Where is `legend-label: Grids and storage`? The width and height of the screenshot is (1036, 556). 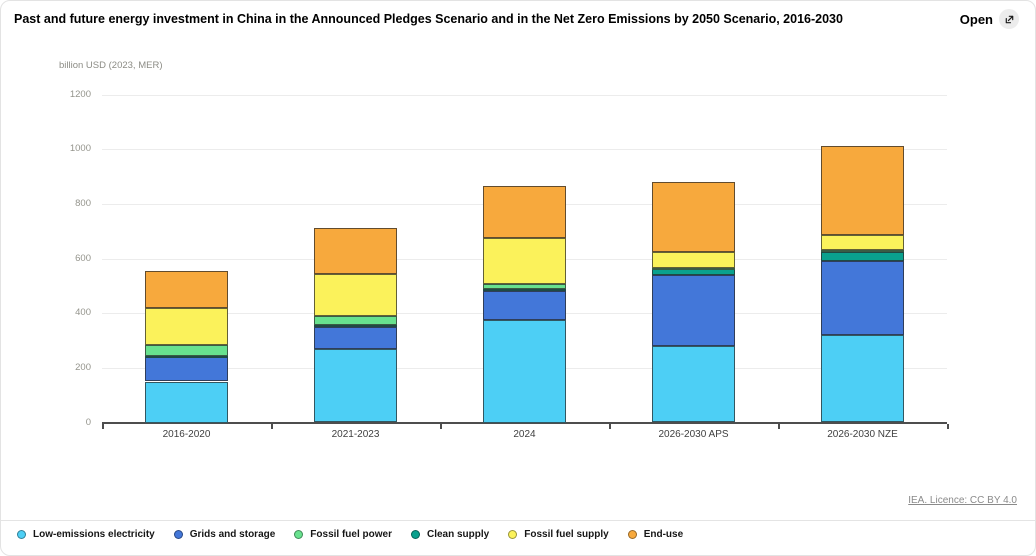 legend-label: Grids and storage is located at coordinates (232, 534).